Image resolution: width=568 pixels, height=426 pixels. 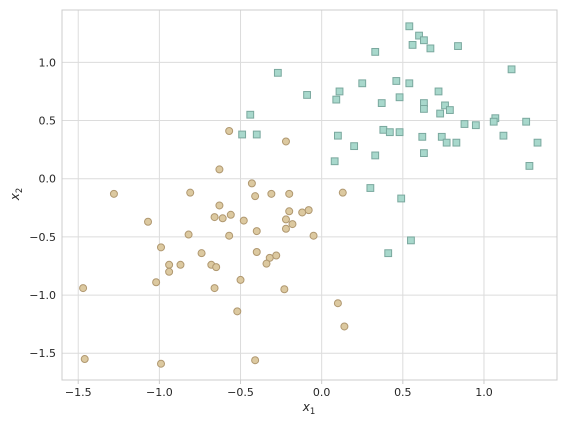 What do you see at coordinates (403, 392) in the screenshot?
I see `x-tick-label: 0.5` at bounding box center [403, 392].